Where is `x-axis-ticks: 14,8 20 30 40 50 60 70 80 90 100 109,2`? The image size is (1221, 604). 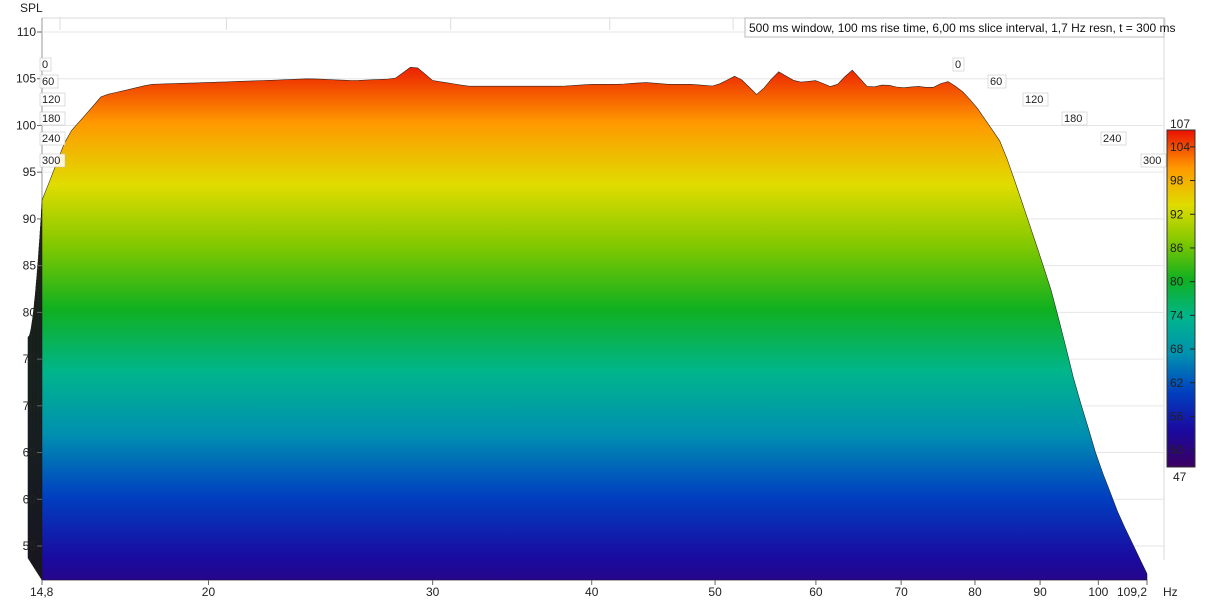 x-axis-ticks: 14,8 20 30 40 50 60 70 80 90 100 109,2 is located at coordinates (589, 589).